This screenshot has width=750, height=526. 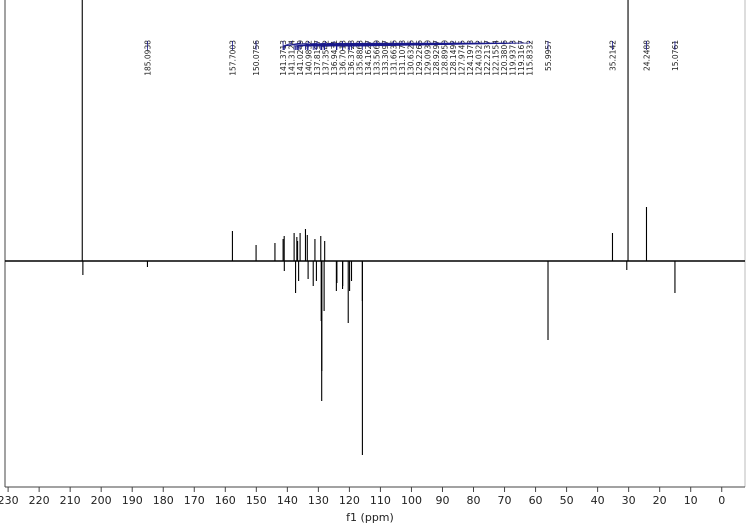 What do you see at coordinates (496, 58) in the screenshot?
I see `peak-label: 122.1554` at bounding box center [496, 58].